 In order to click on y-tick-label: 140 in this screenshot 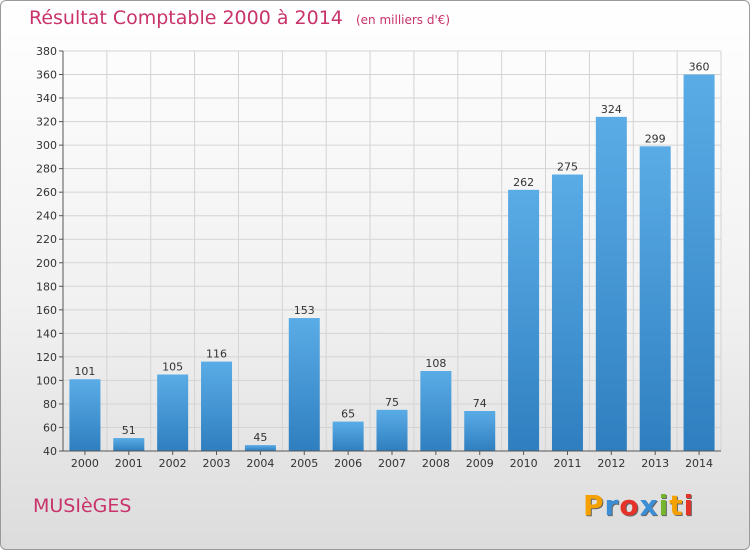, I will do `click(46, 333)`.